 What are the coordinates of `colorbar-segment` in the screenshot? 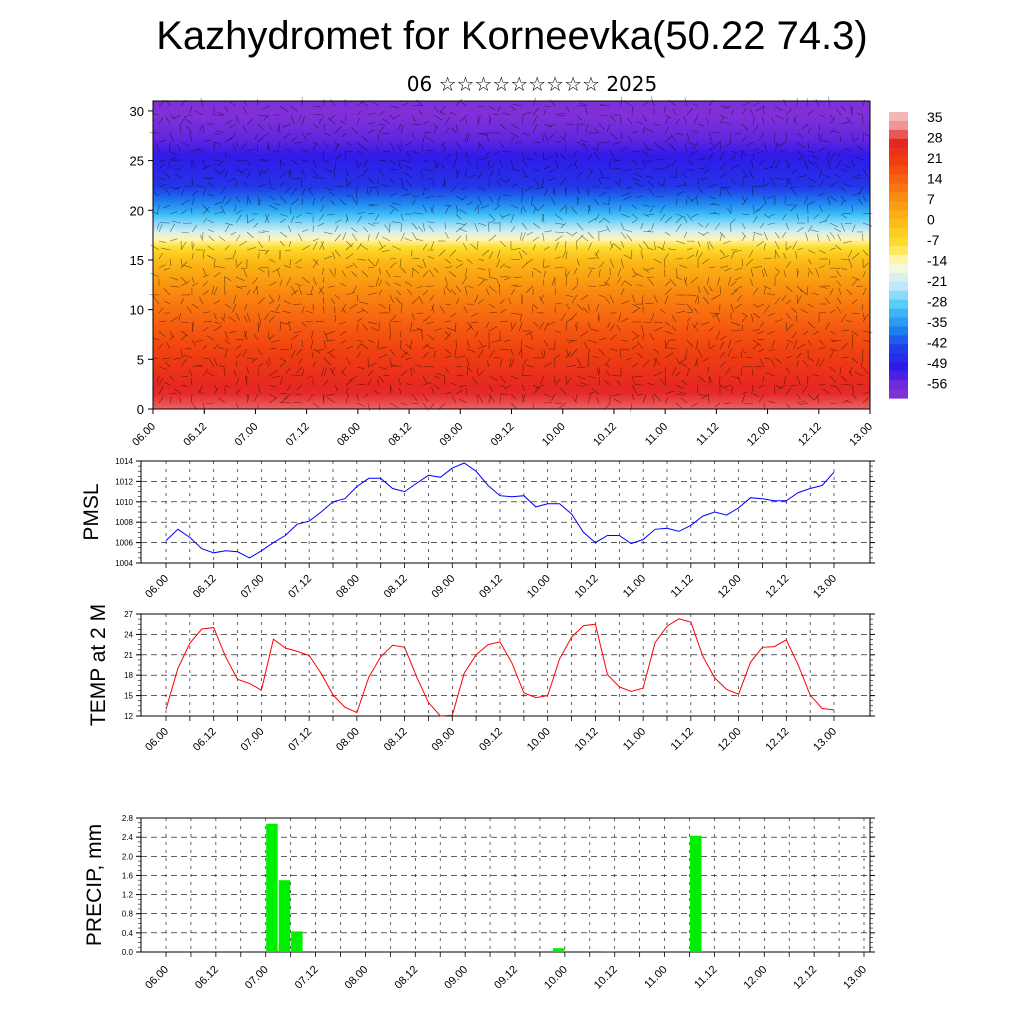 It's located at (898, 188).